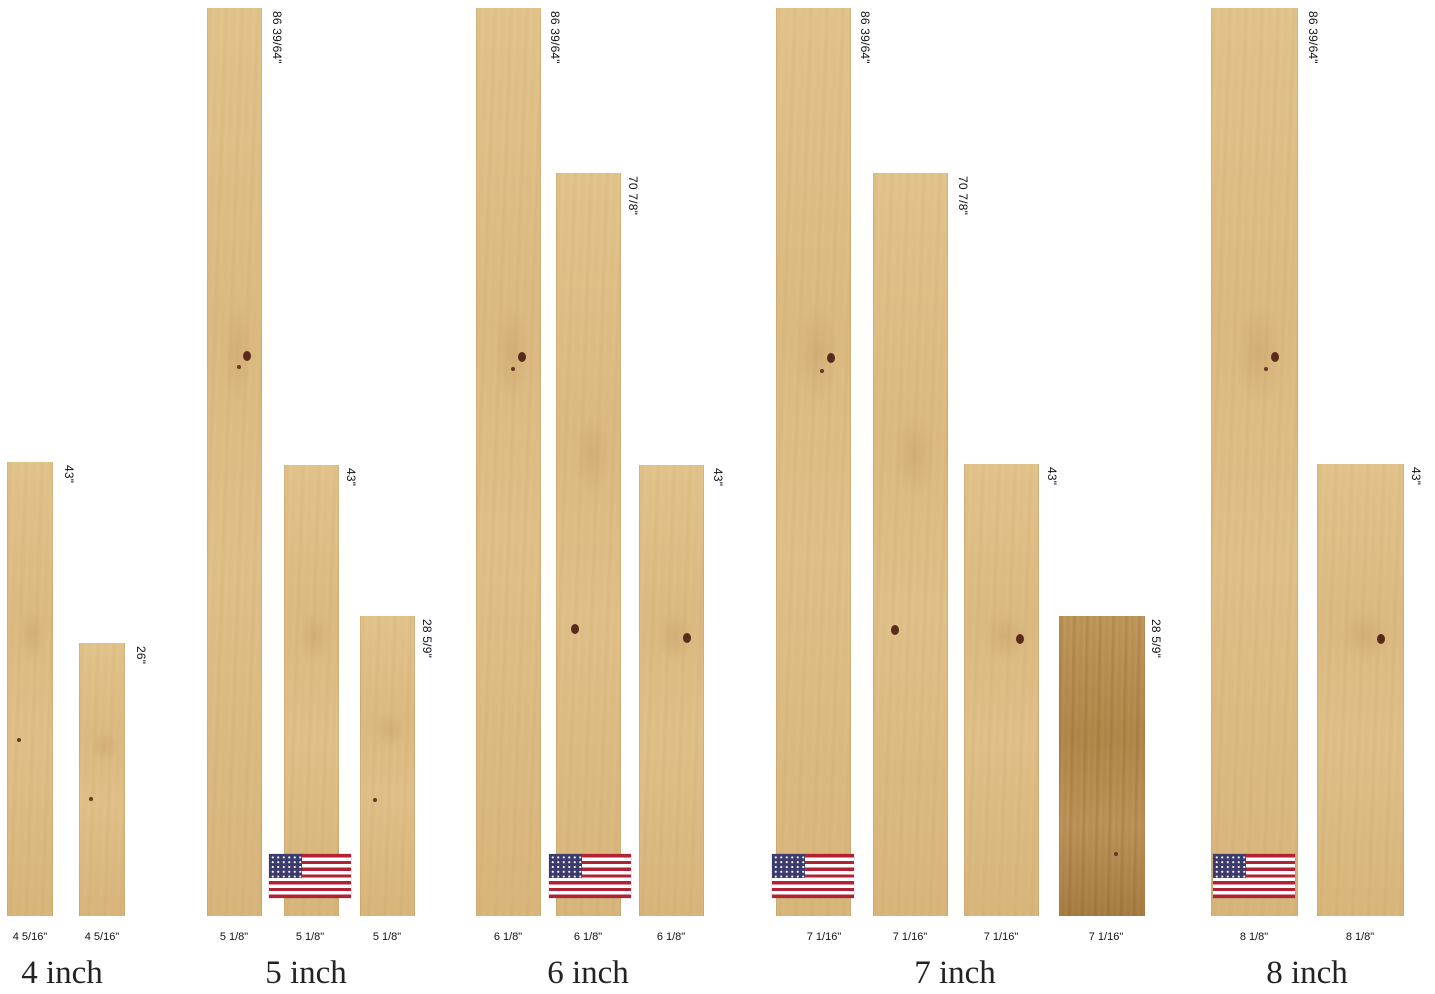  Describe the element at coordinates (588, 973) in the screenshot. I see `group-label-6-inch: 6 inch` at that location.